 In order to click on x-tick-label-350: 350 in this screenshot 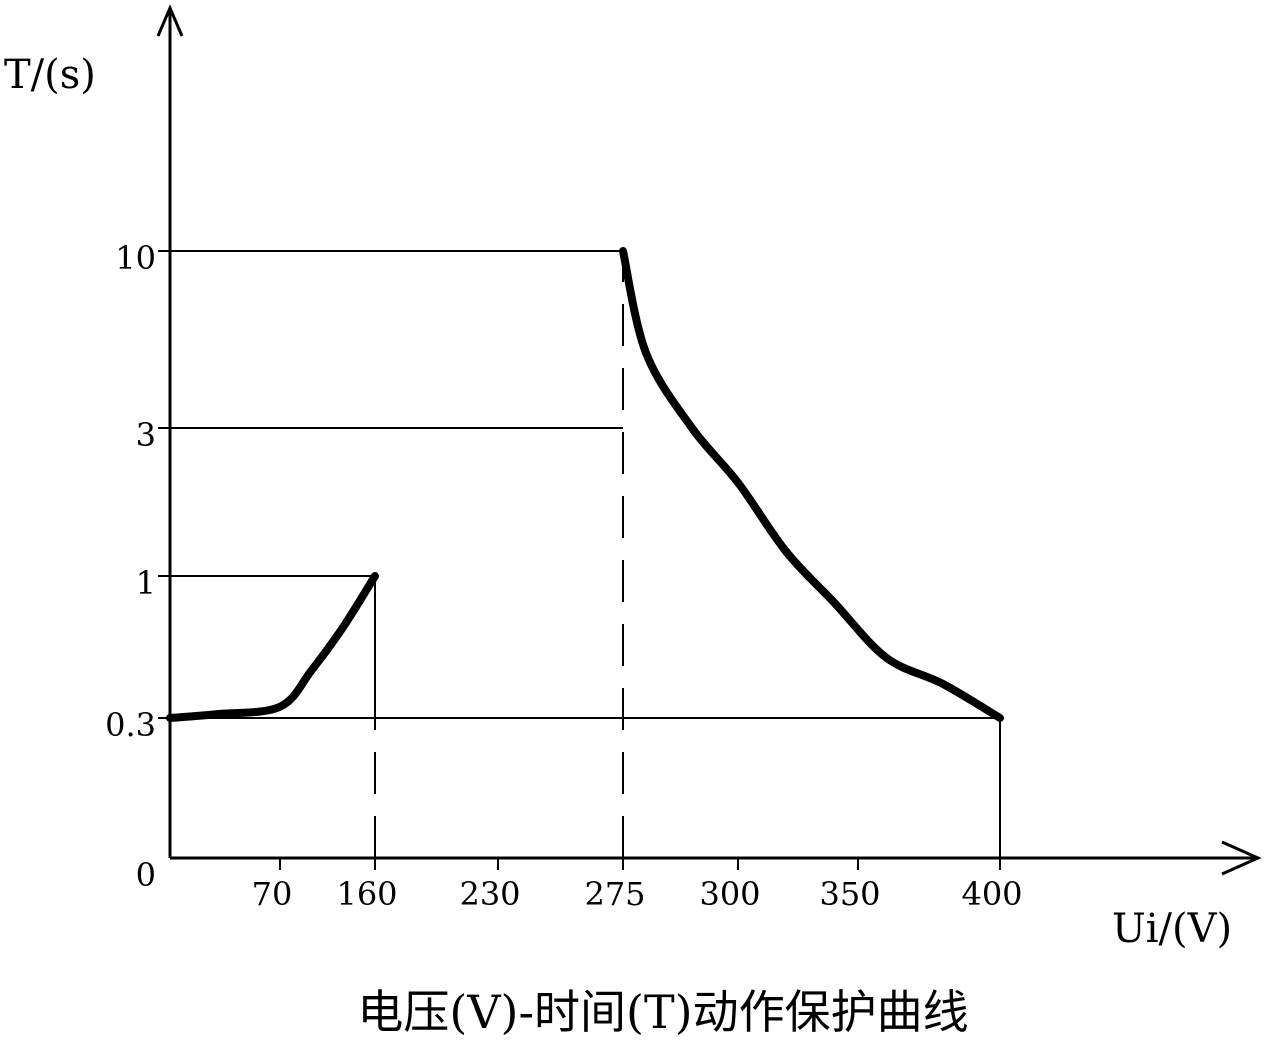, I will do `click(849, 894)`.